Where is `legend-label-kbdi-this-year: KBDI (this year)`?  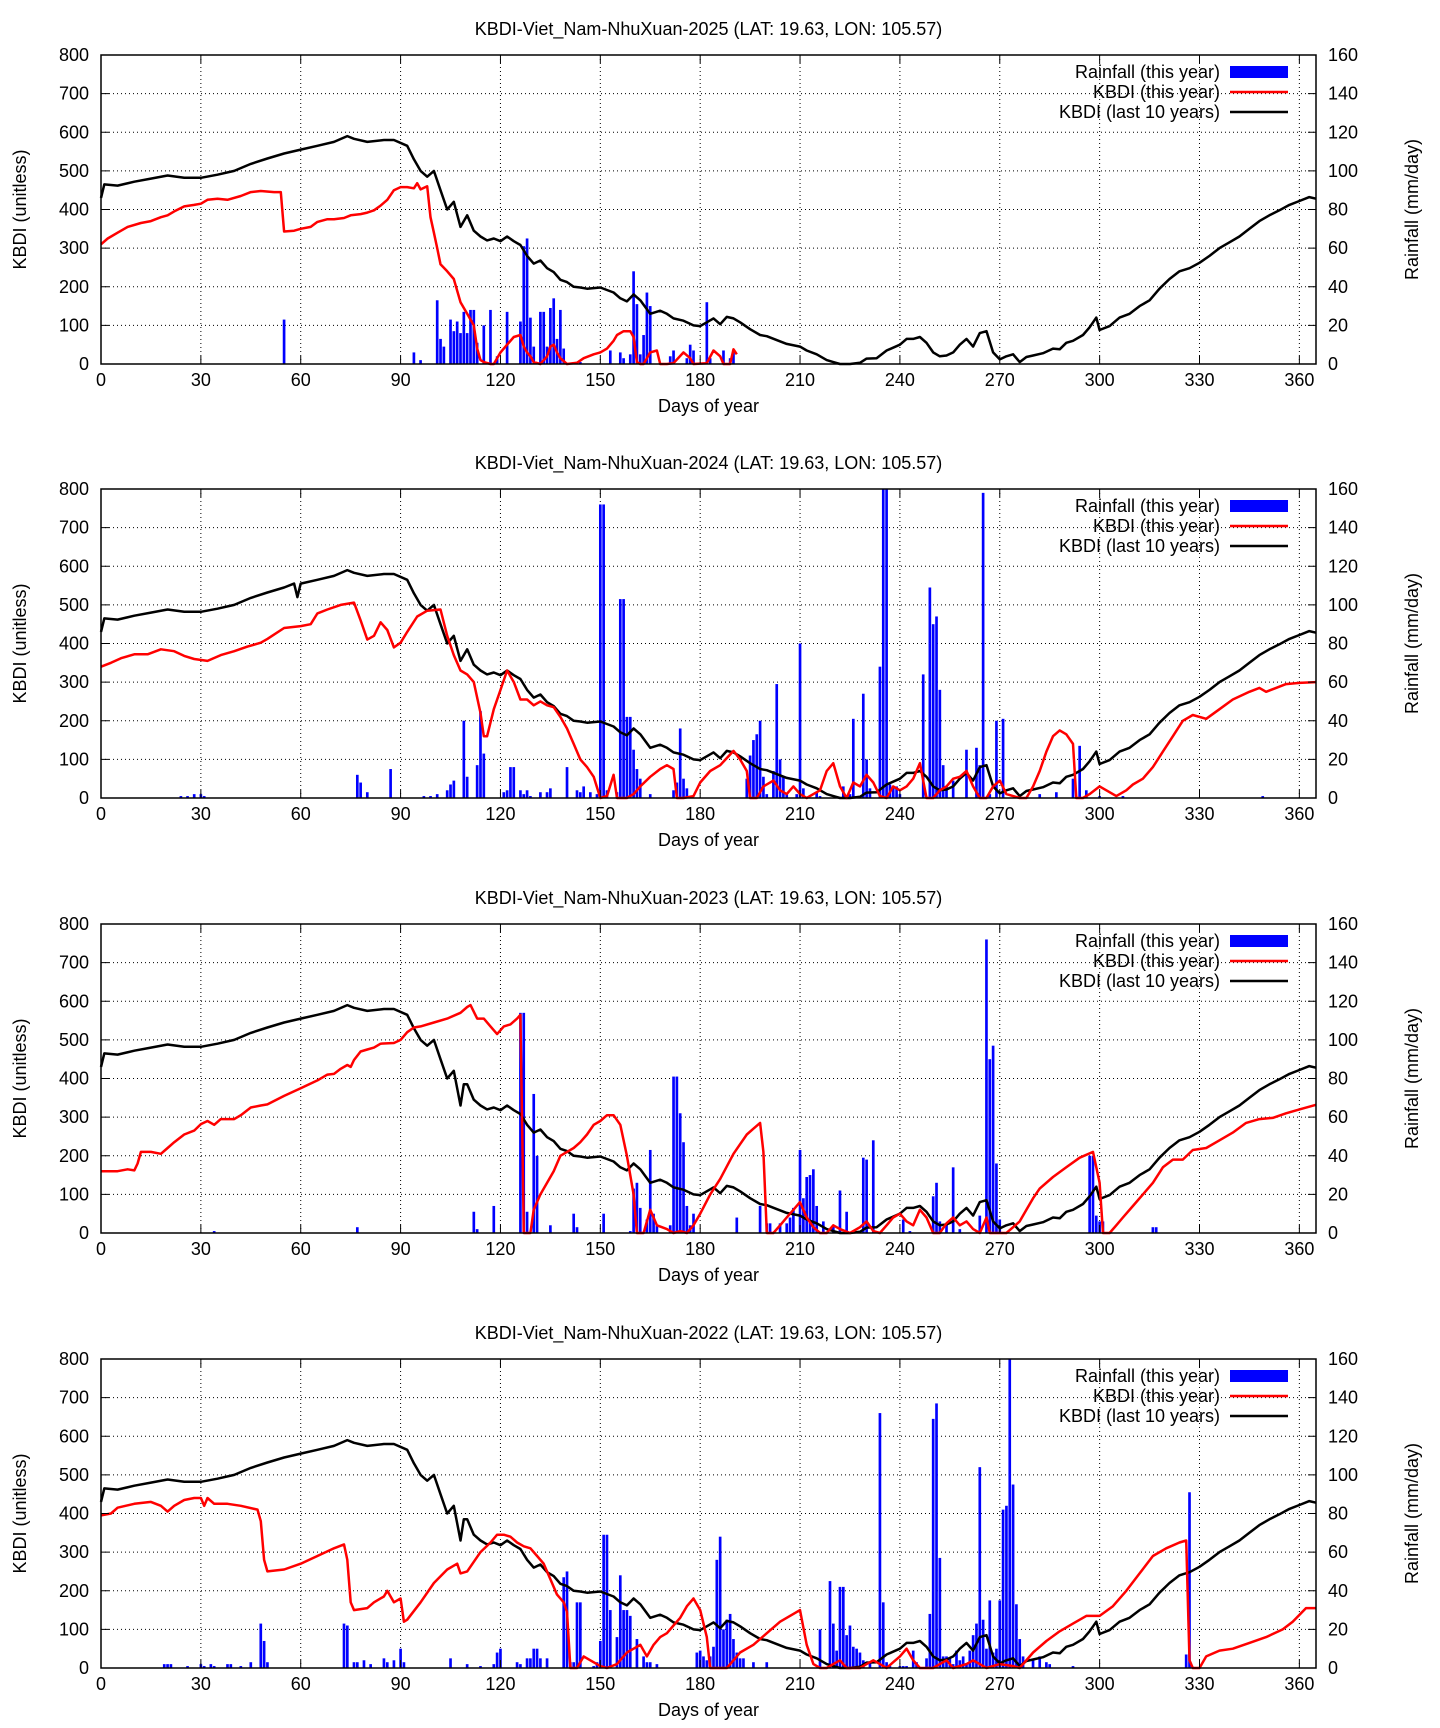 legend-label-kbdi-this-year: KBDI (this year) is located at coordinates (1156, 92).